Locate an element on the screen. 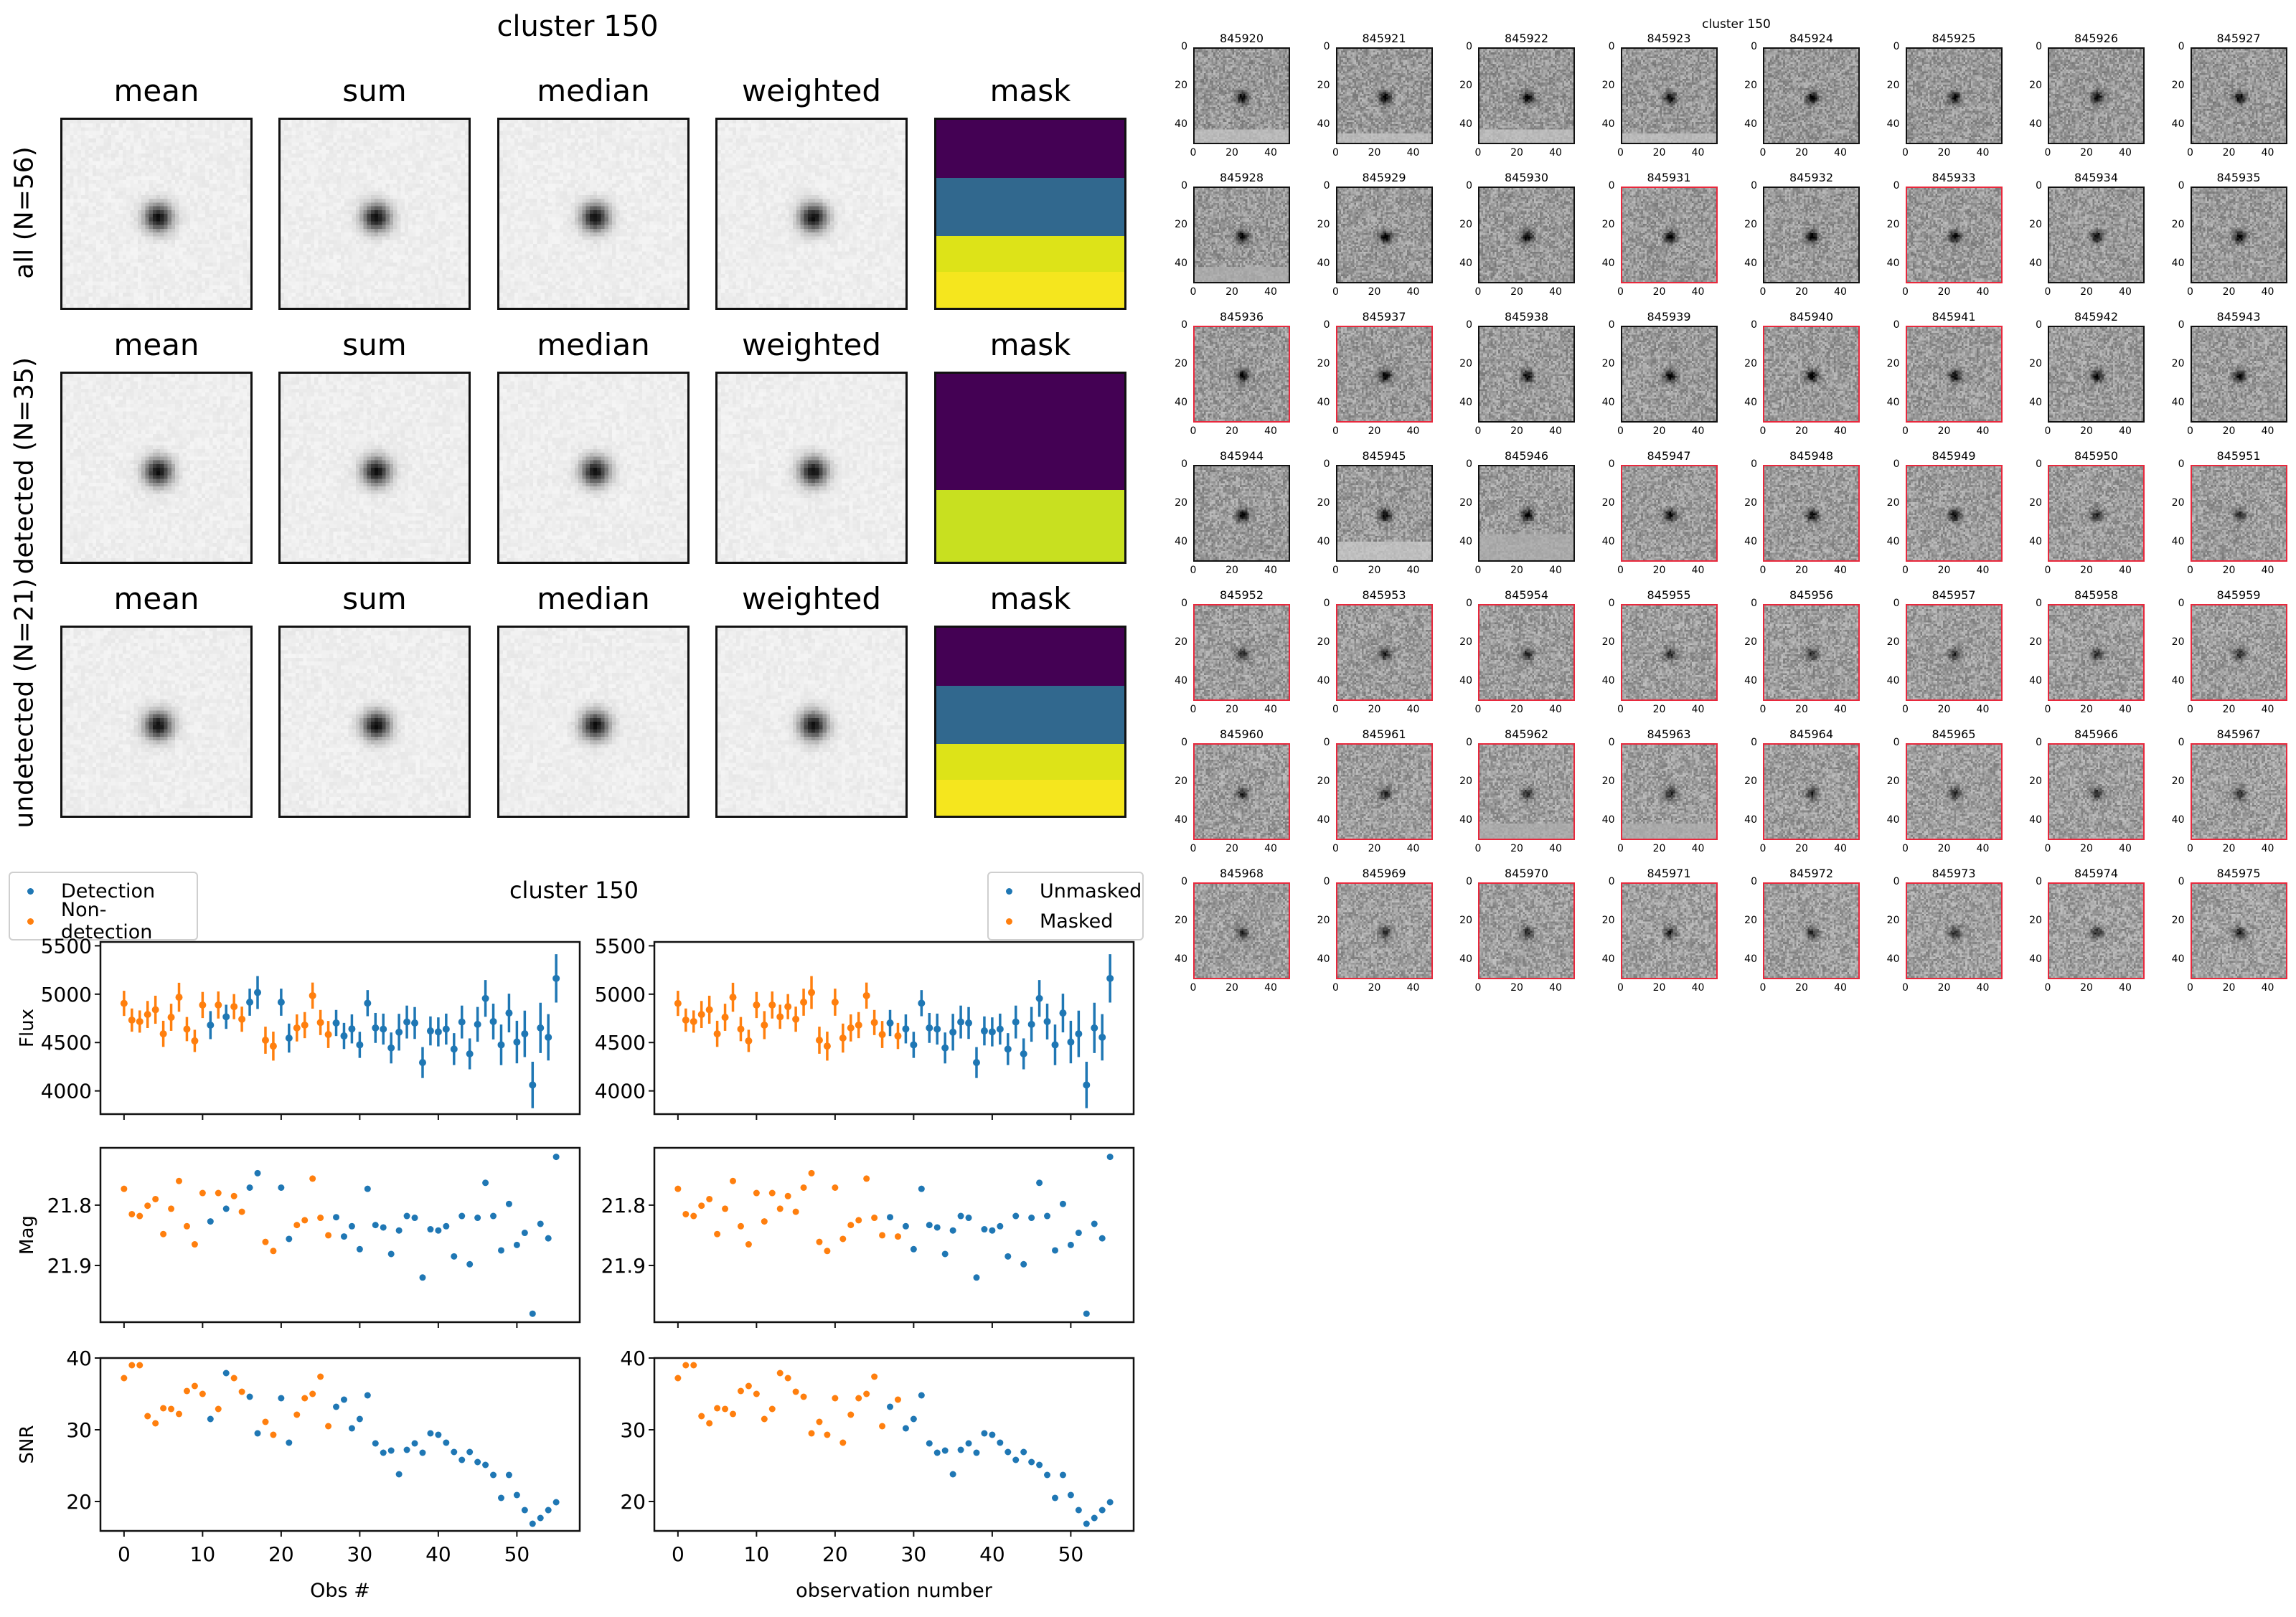 The width and height of the screenshot is (2296, 1617). thumbnail-title: 845924 is located at coordinates (1811, 38).